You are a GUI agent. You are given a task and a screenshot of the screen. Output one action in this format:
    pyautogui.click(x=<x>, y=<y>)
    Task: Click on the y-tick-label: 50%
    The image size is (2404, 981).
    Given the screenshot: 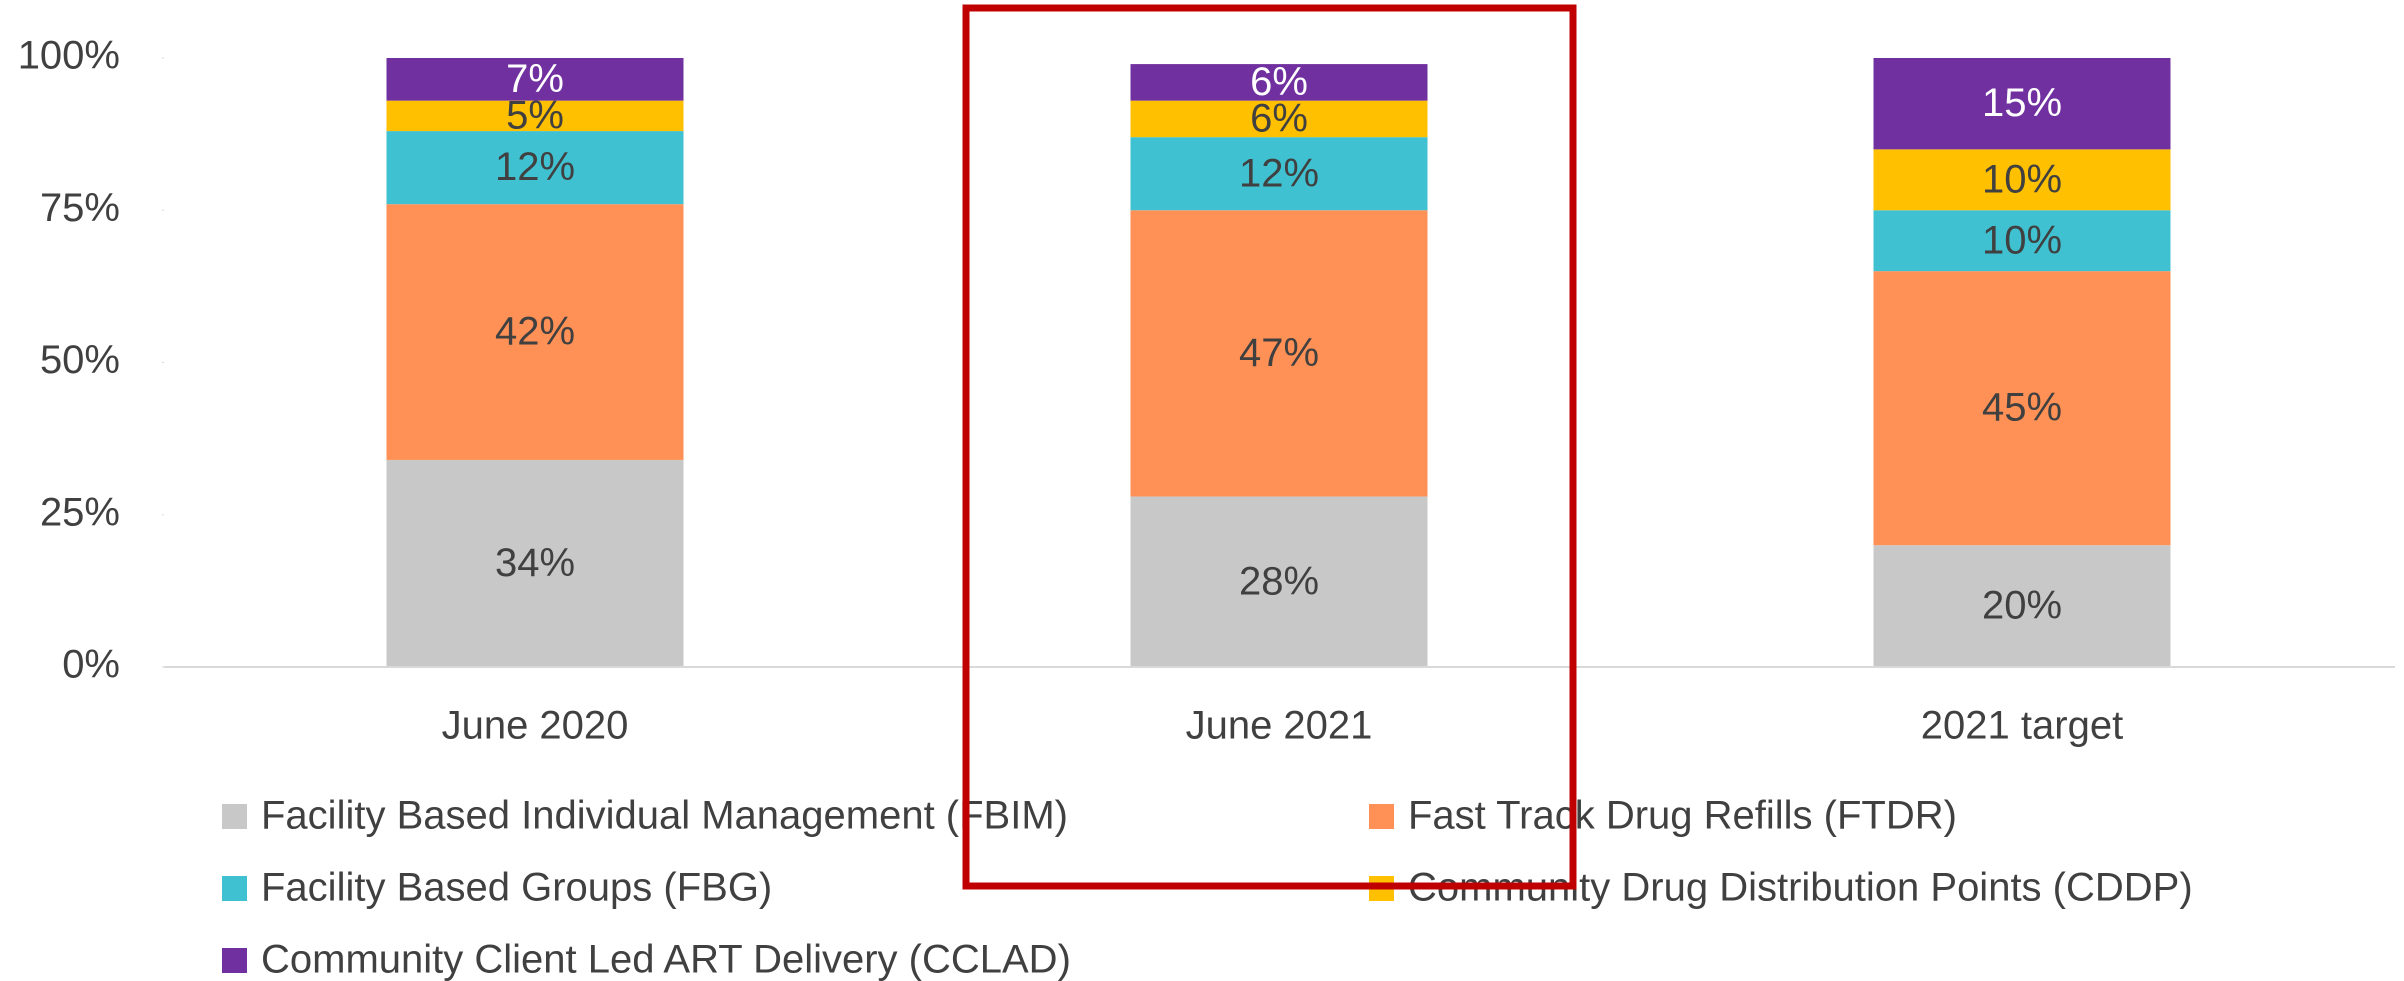 What is the action you would take?
    pyautogui.click(x=80, y=360)
    